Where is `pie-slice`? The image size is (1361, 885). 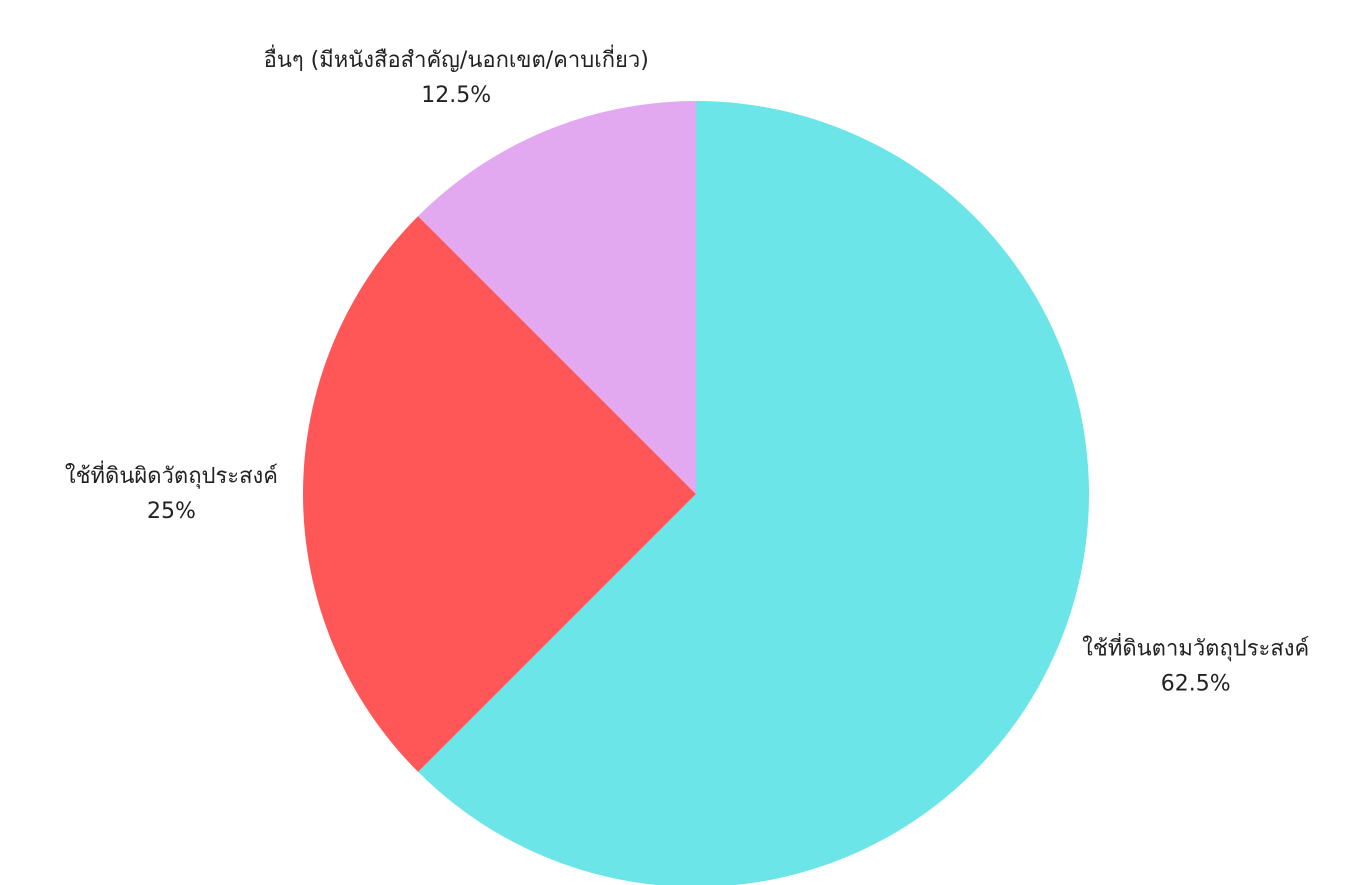
pie-slice is located at coordinates (557, 297).